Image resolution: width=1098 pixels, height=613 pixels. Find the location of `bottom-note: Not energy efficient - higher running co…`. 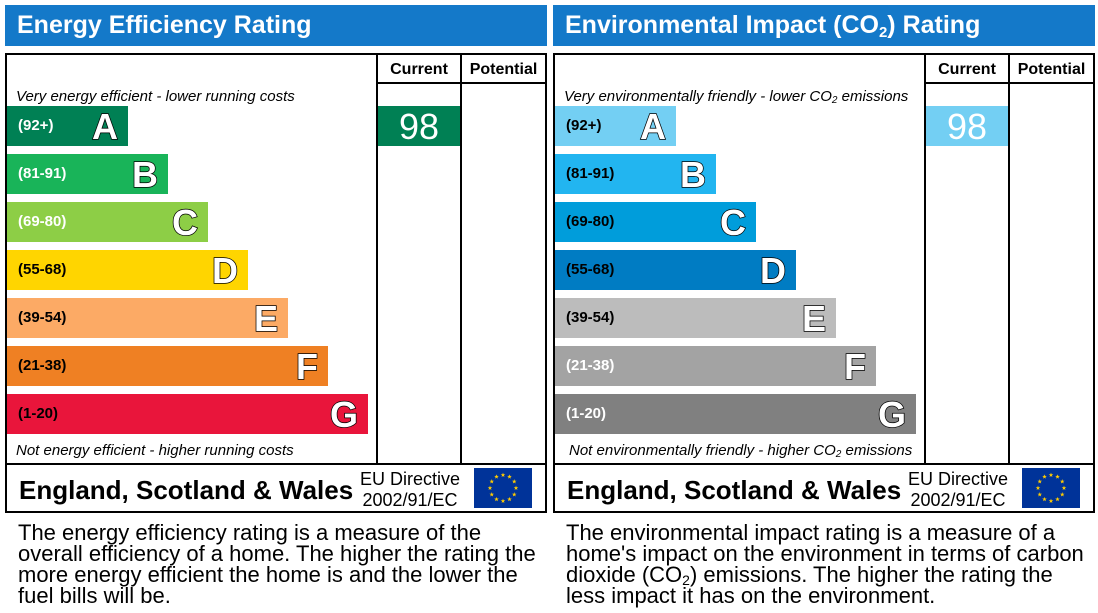

bottom-note: Not energy efficient - higher running co… is located at coordinates (155, 450).